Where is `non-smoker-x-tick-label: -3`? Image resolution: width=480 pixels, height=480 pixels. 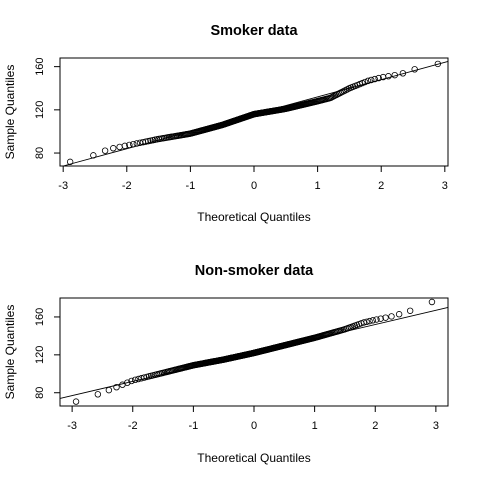 non-smoker-x-tick-label: -3 is located at coordinates (72, 426).